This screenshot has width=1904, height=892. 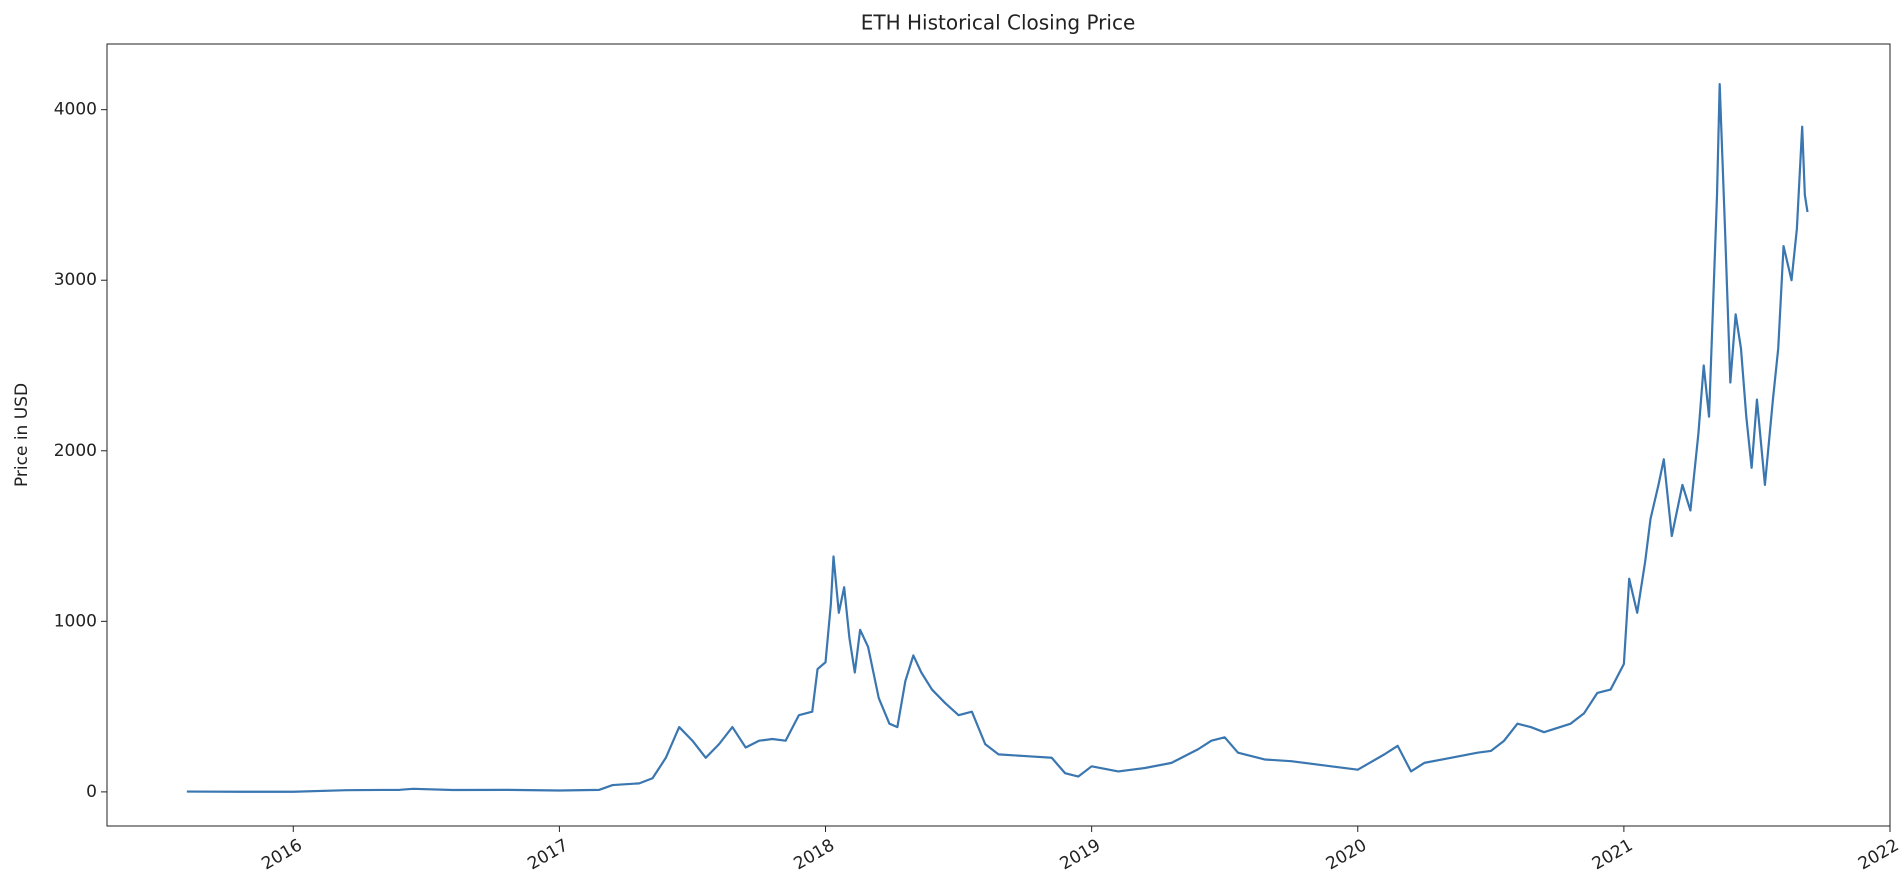 What do you see at coordinates (22, 435) in the screenshot?
I see `y-axis-label: Price in USD` at bounding box center [22, 435].